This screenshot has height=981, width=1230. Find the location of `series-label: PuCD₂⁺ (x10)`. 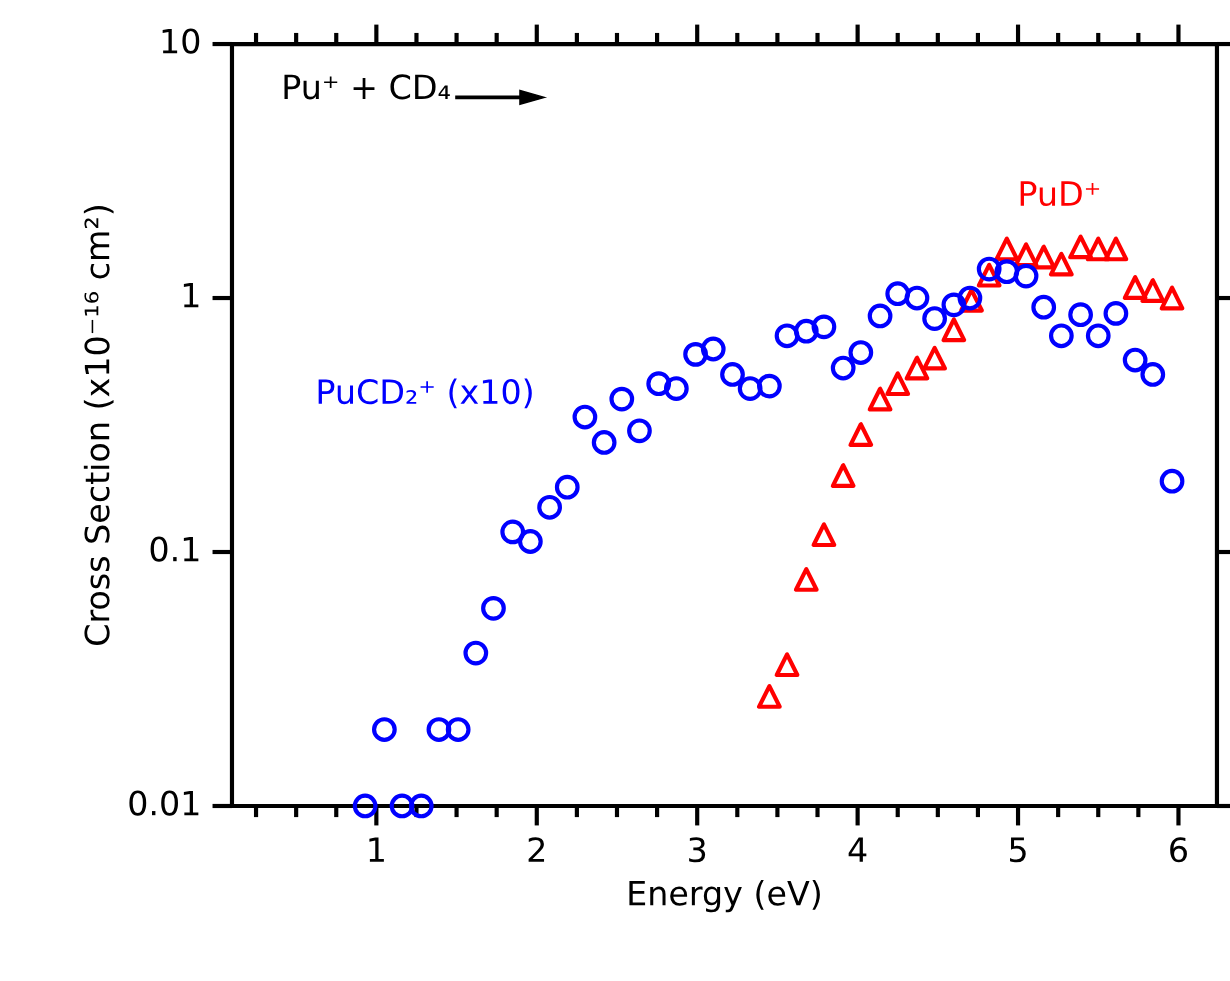

series-label: PuCD₂⁺ (x10) is located at coordinates (425, 393).